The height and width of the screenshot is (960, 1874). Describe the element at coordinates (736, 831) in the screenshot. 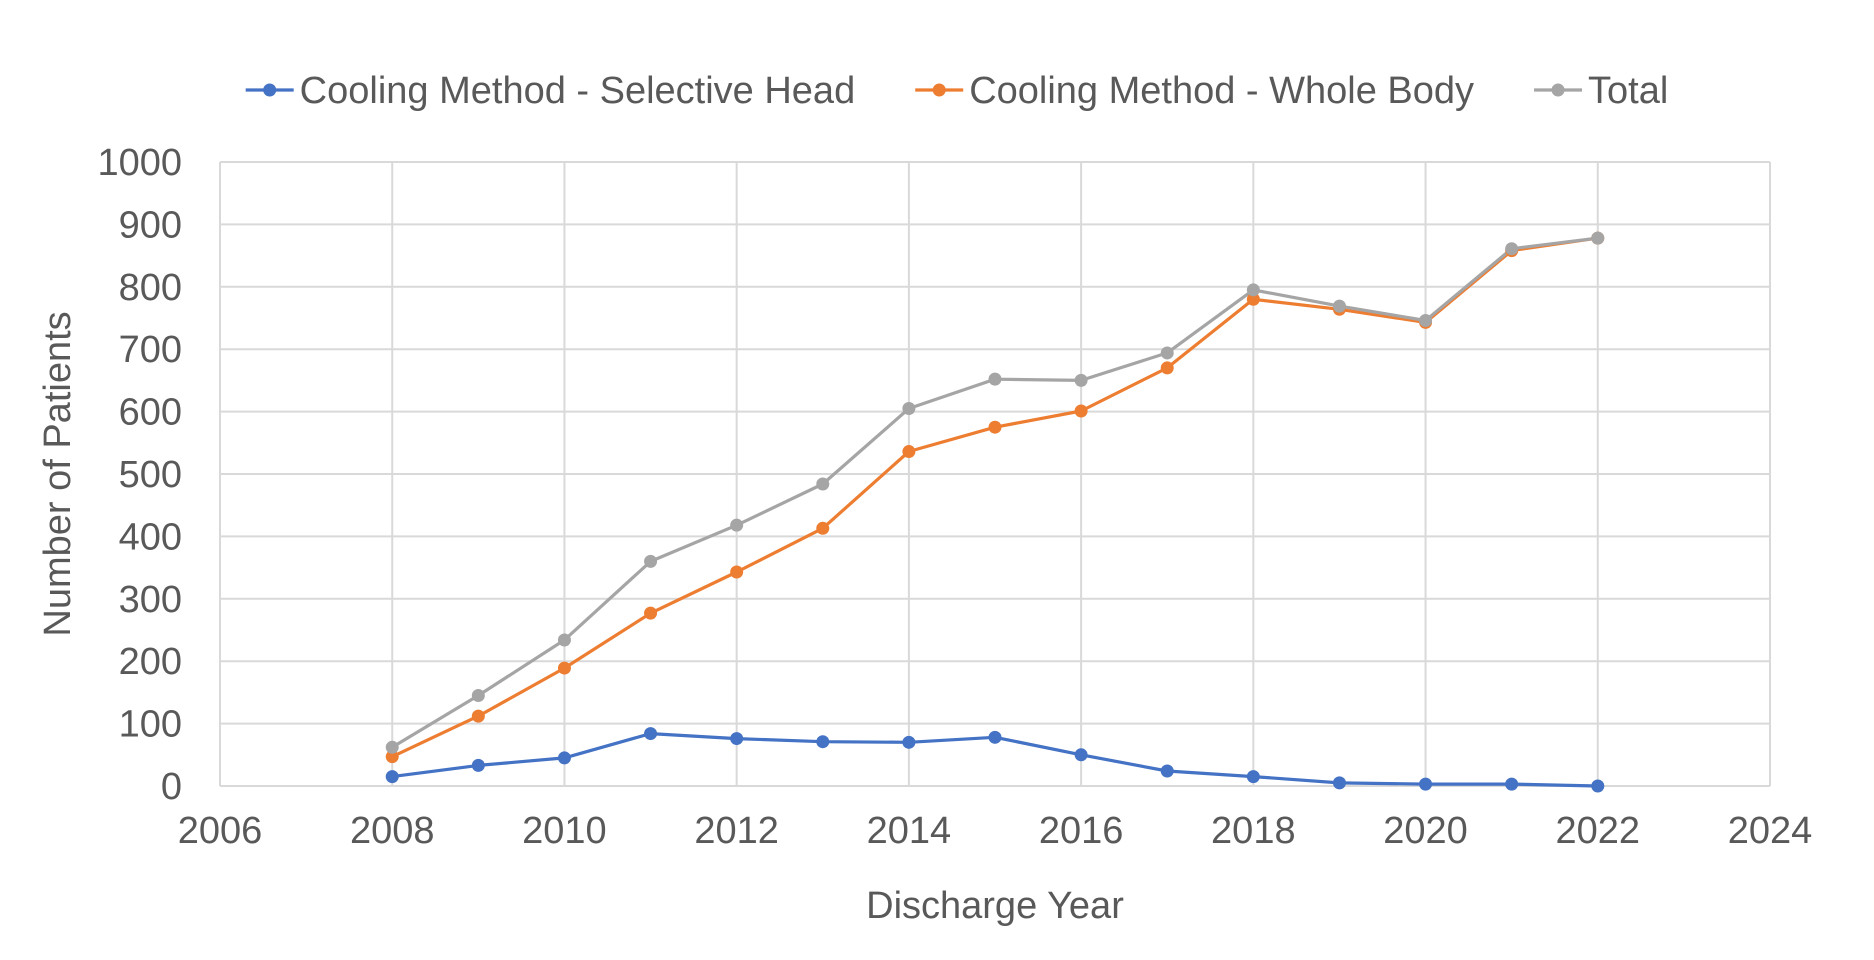

I see `x-tick-label: 2012` at that location.